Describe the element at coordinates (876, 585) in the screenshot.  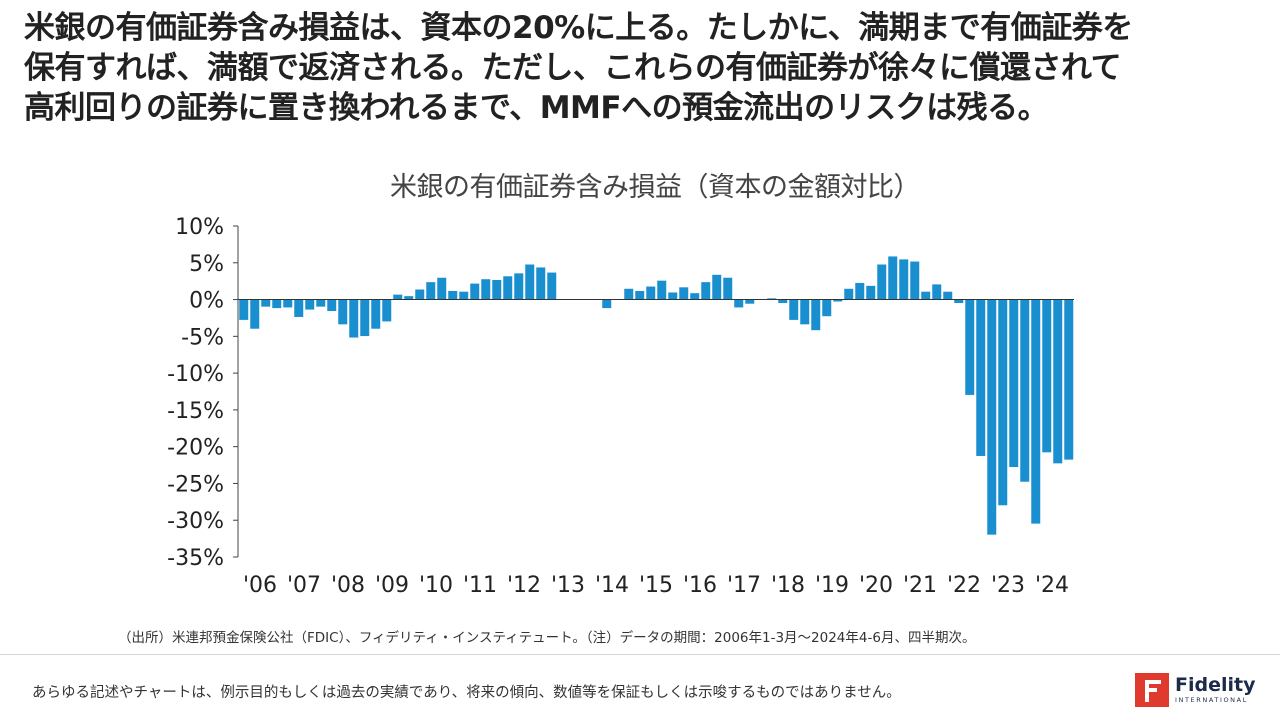
I see `x-tick-label: '20` at that location.